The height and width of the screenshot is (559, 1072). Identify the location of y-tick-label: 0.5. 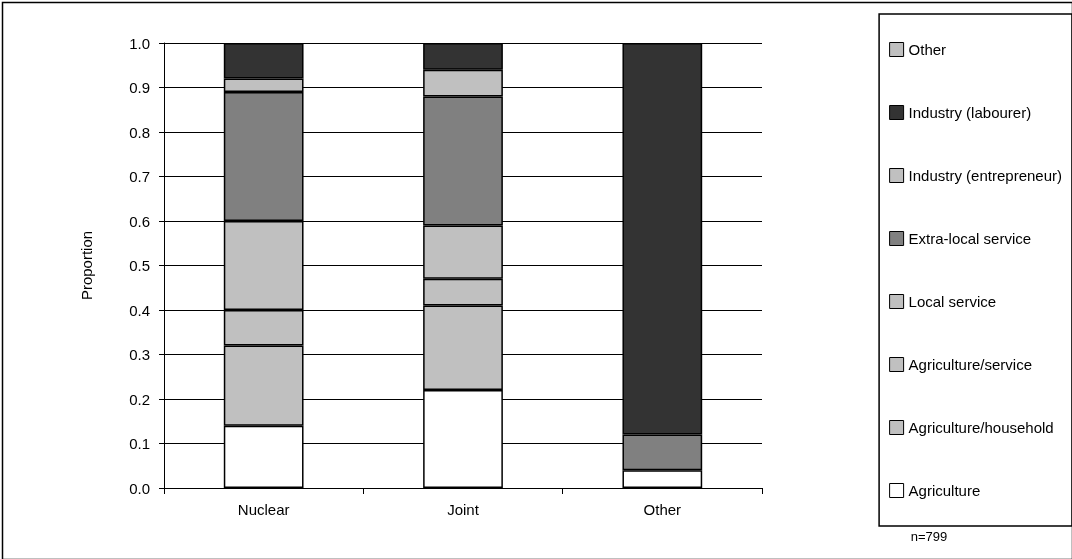
(139, 265).